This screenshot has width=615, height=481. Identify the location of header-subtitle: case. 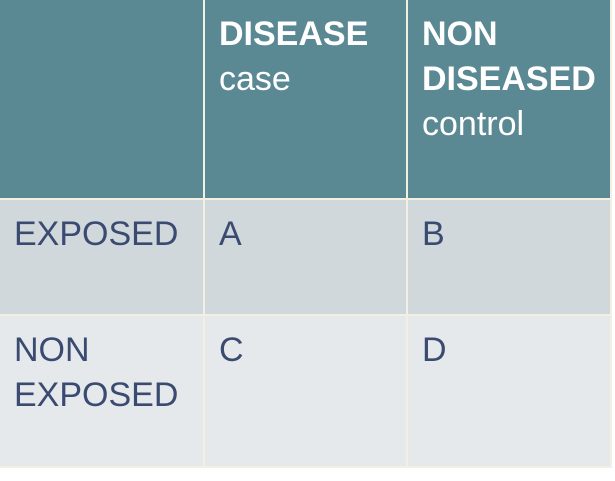
(255, 79).